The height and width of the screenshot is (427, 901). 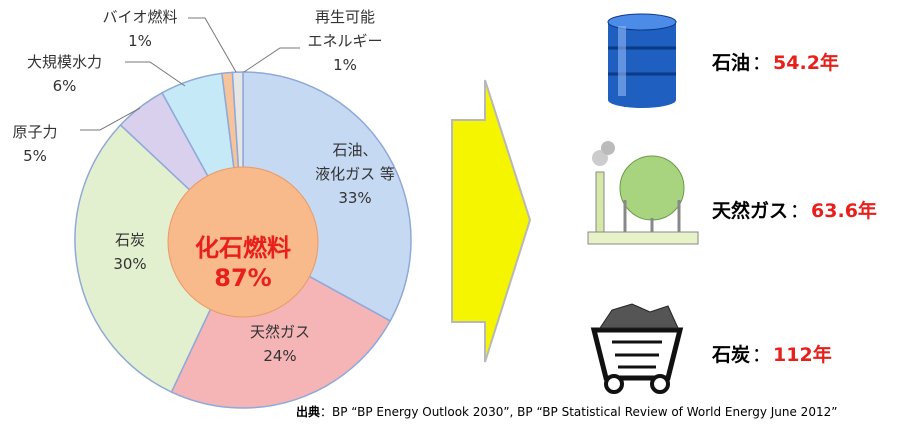 I want to click on slice-label: バイオ燃料 1%, so click(x=140, y=29).